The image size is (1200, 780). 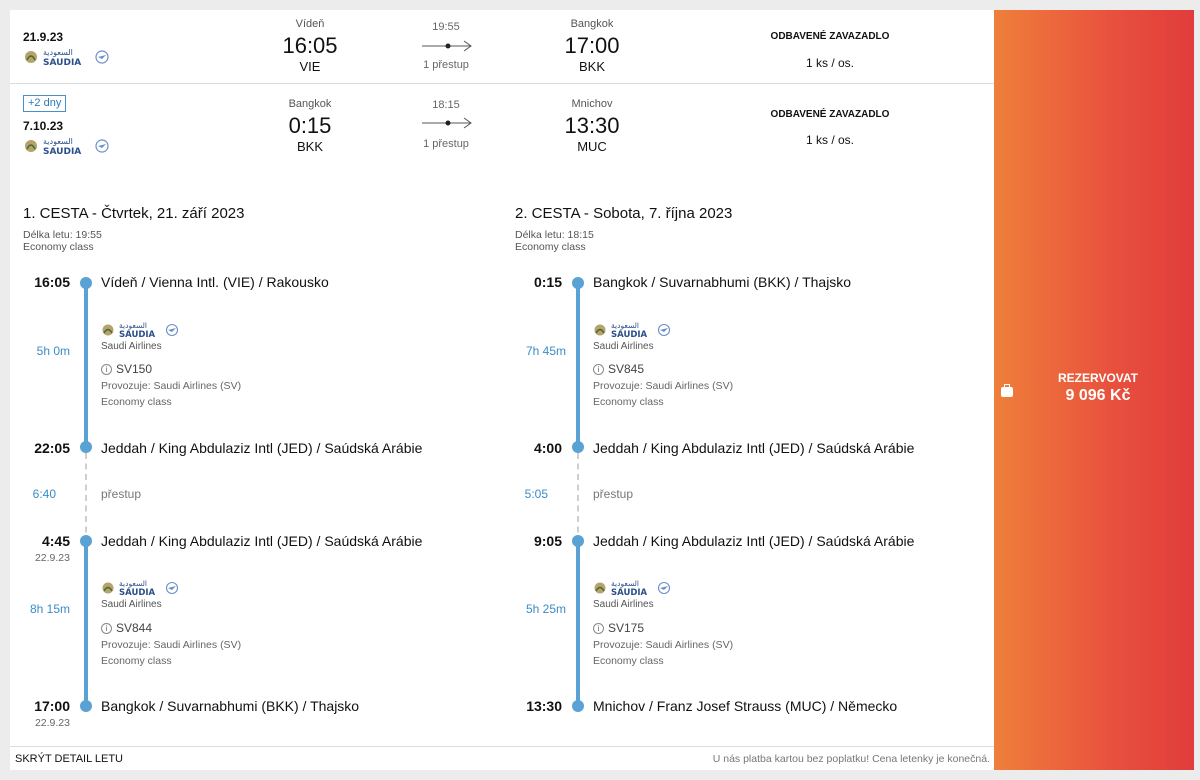 What do you see at coordinates (134, 369) in the screenshot?
I see `flight-number: SV150` at bounding box center [134, 369].